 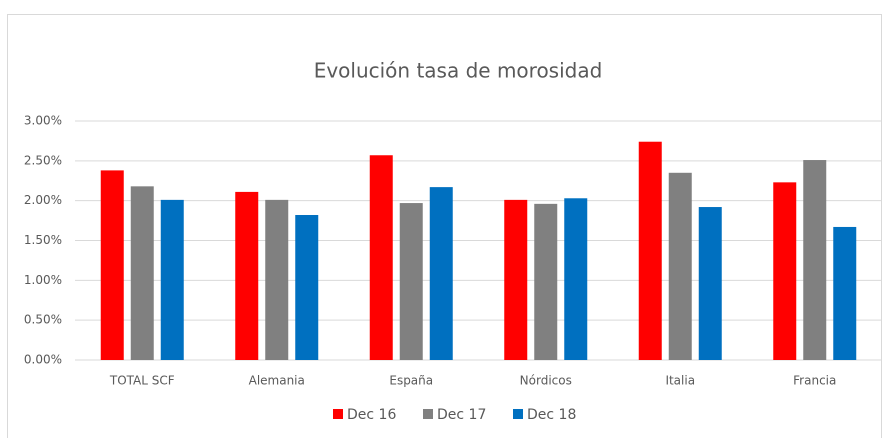 I want to click on x-tick-label: Francia, so click(x=814, y=381).